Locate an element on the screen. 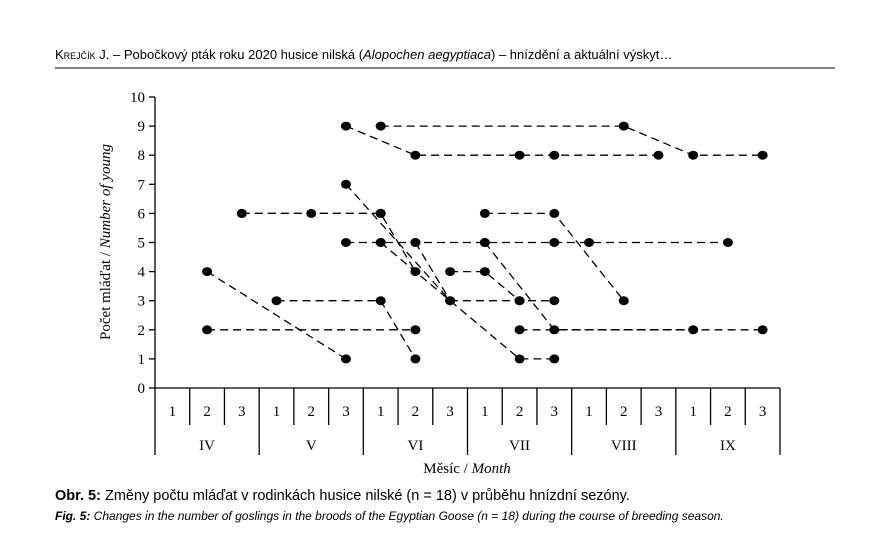  y-tick-label: 1 is located at coordinates (142, 360).